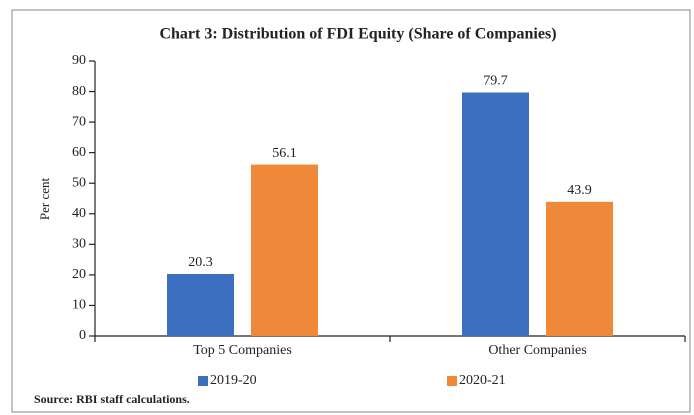 Image resolution: width=694 pixels, height=415 pixels. I want to click on source-note: Source: RBI staff calculations., so click(112, 399).